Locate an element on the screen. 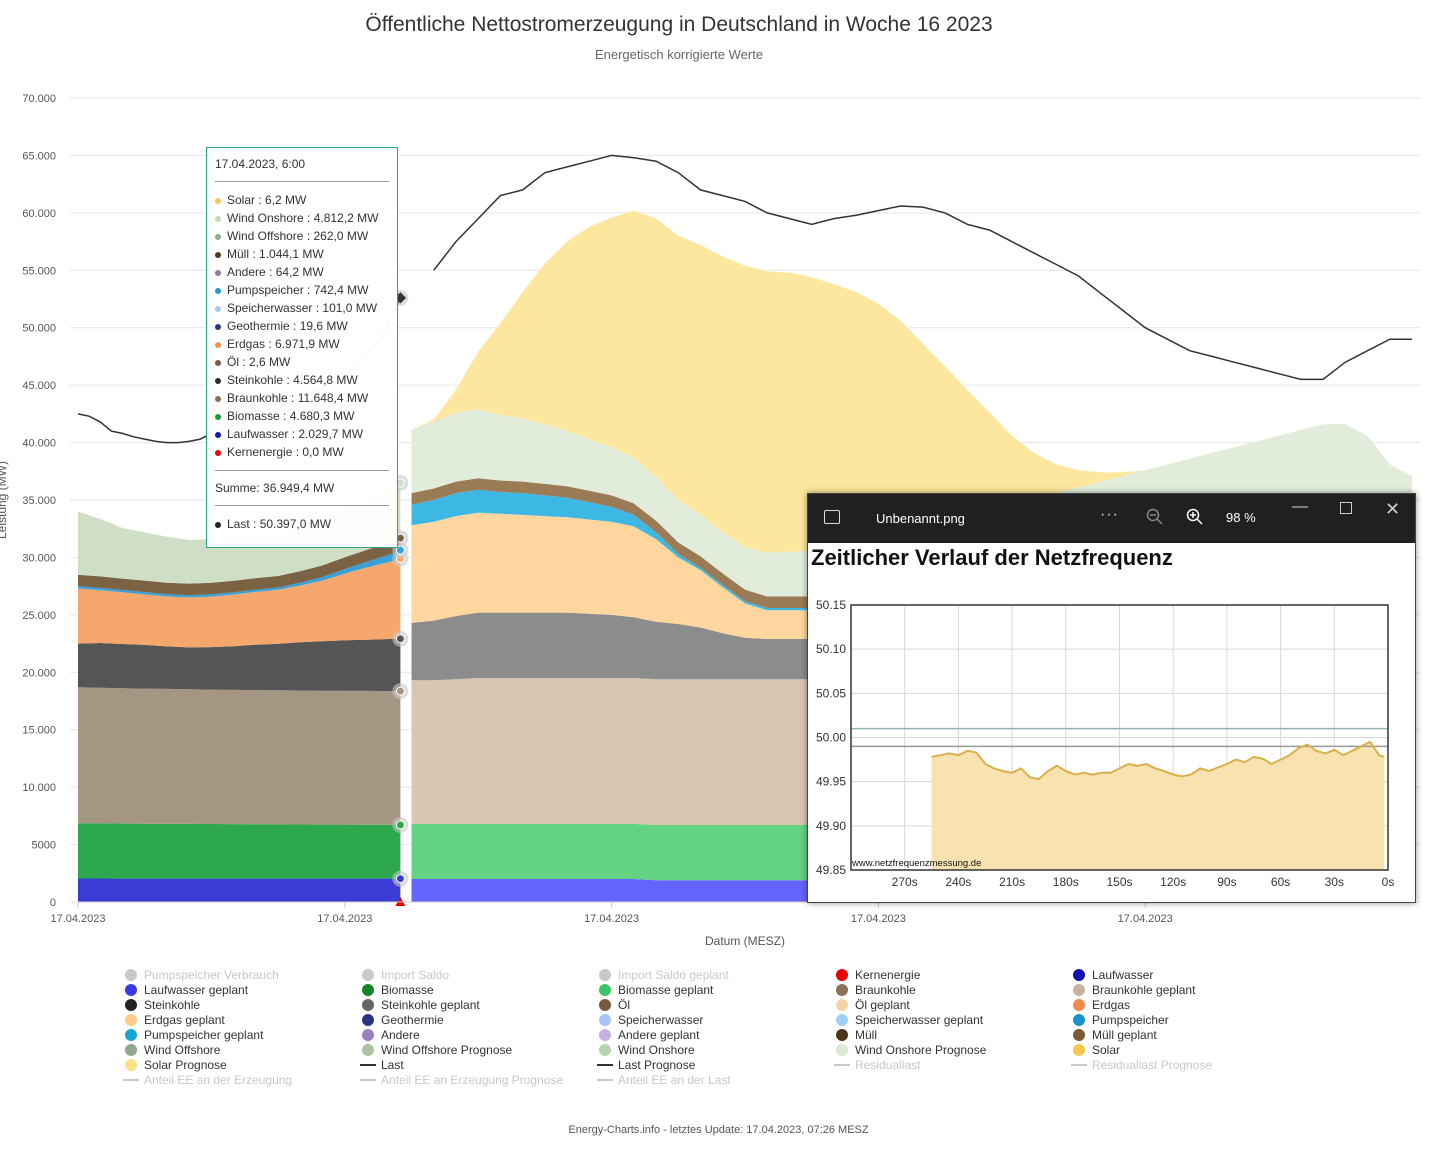 The height and width of the screenshot is (1151, 1437). legend-item: Wind Onshore Prognose is located at coordinates (946, 1050).